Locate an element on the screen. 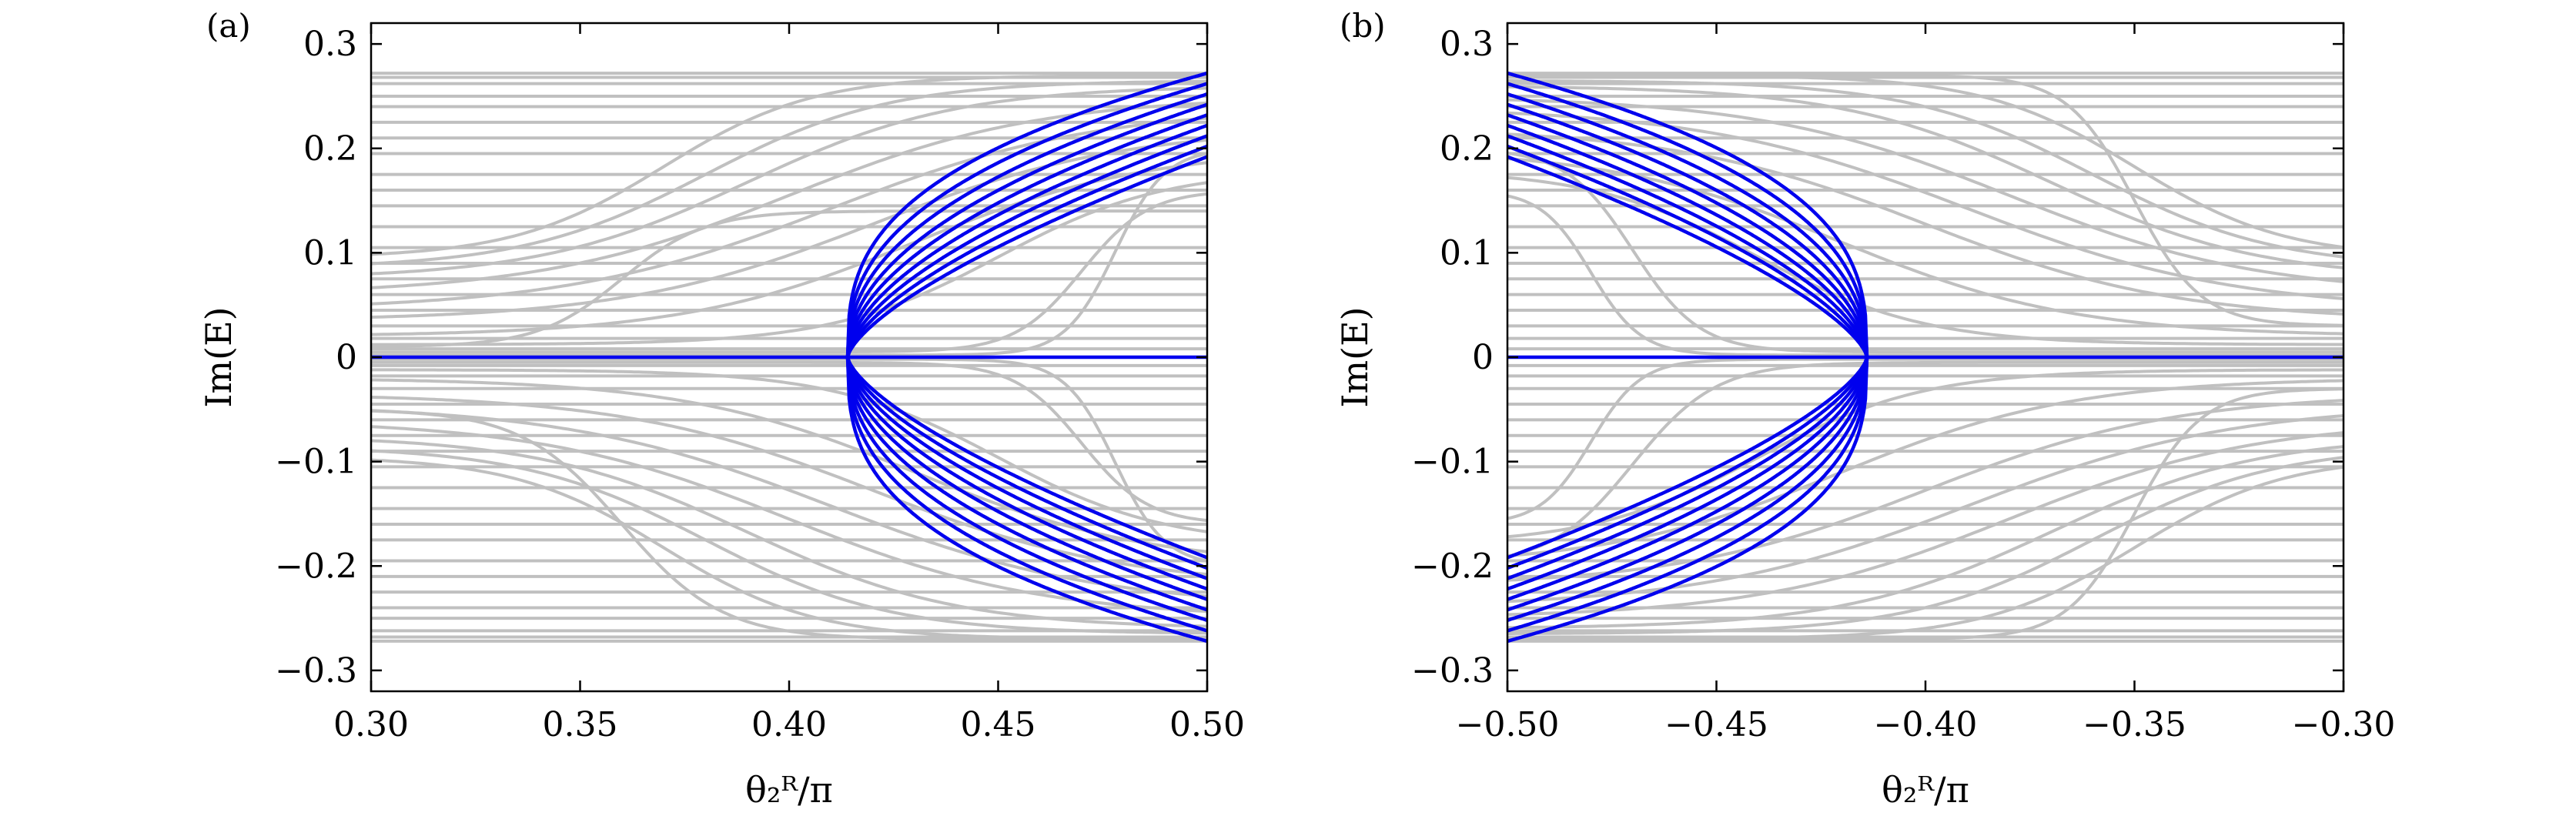 This screenshot has height=826, width=2576. x-tick-label: −0.40 is located at coordinates (1926, 724).